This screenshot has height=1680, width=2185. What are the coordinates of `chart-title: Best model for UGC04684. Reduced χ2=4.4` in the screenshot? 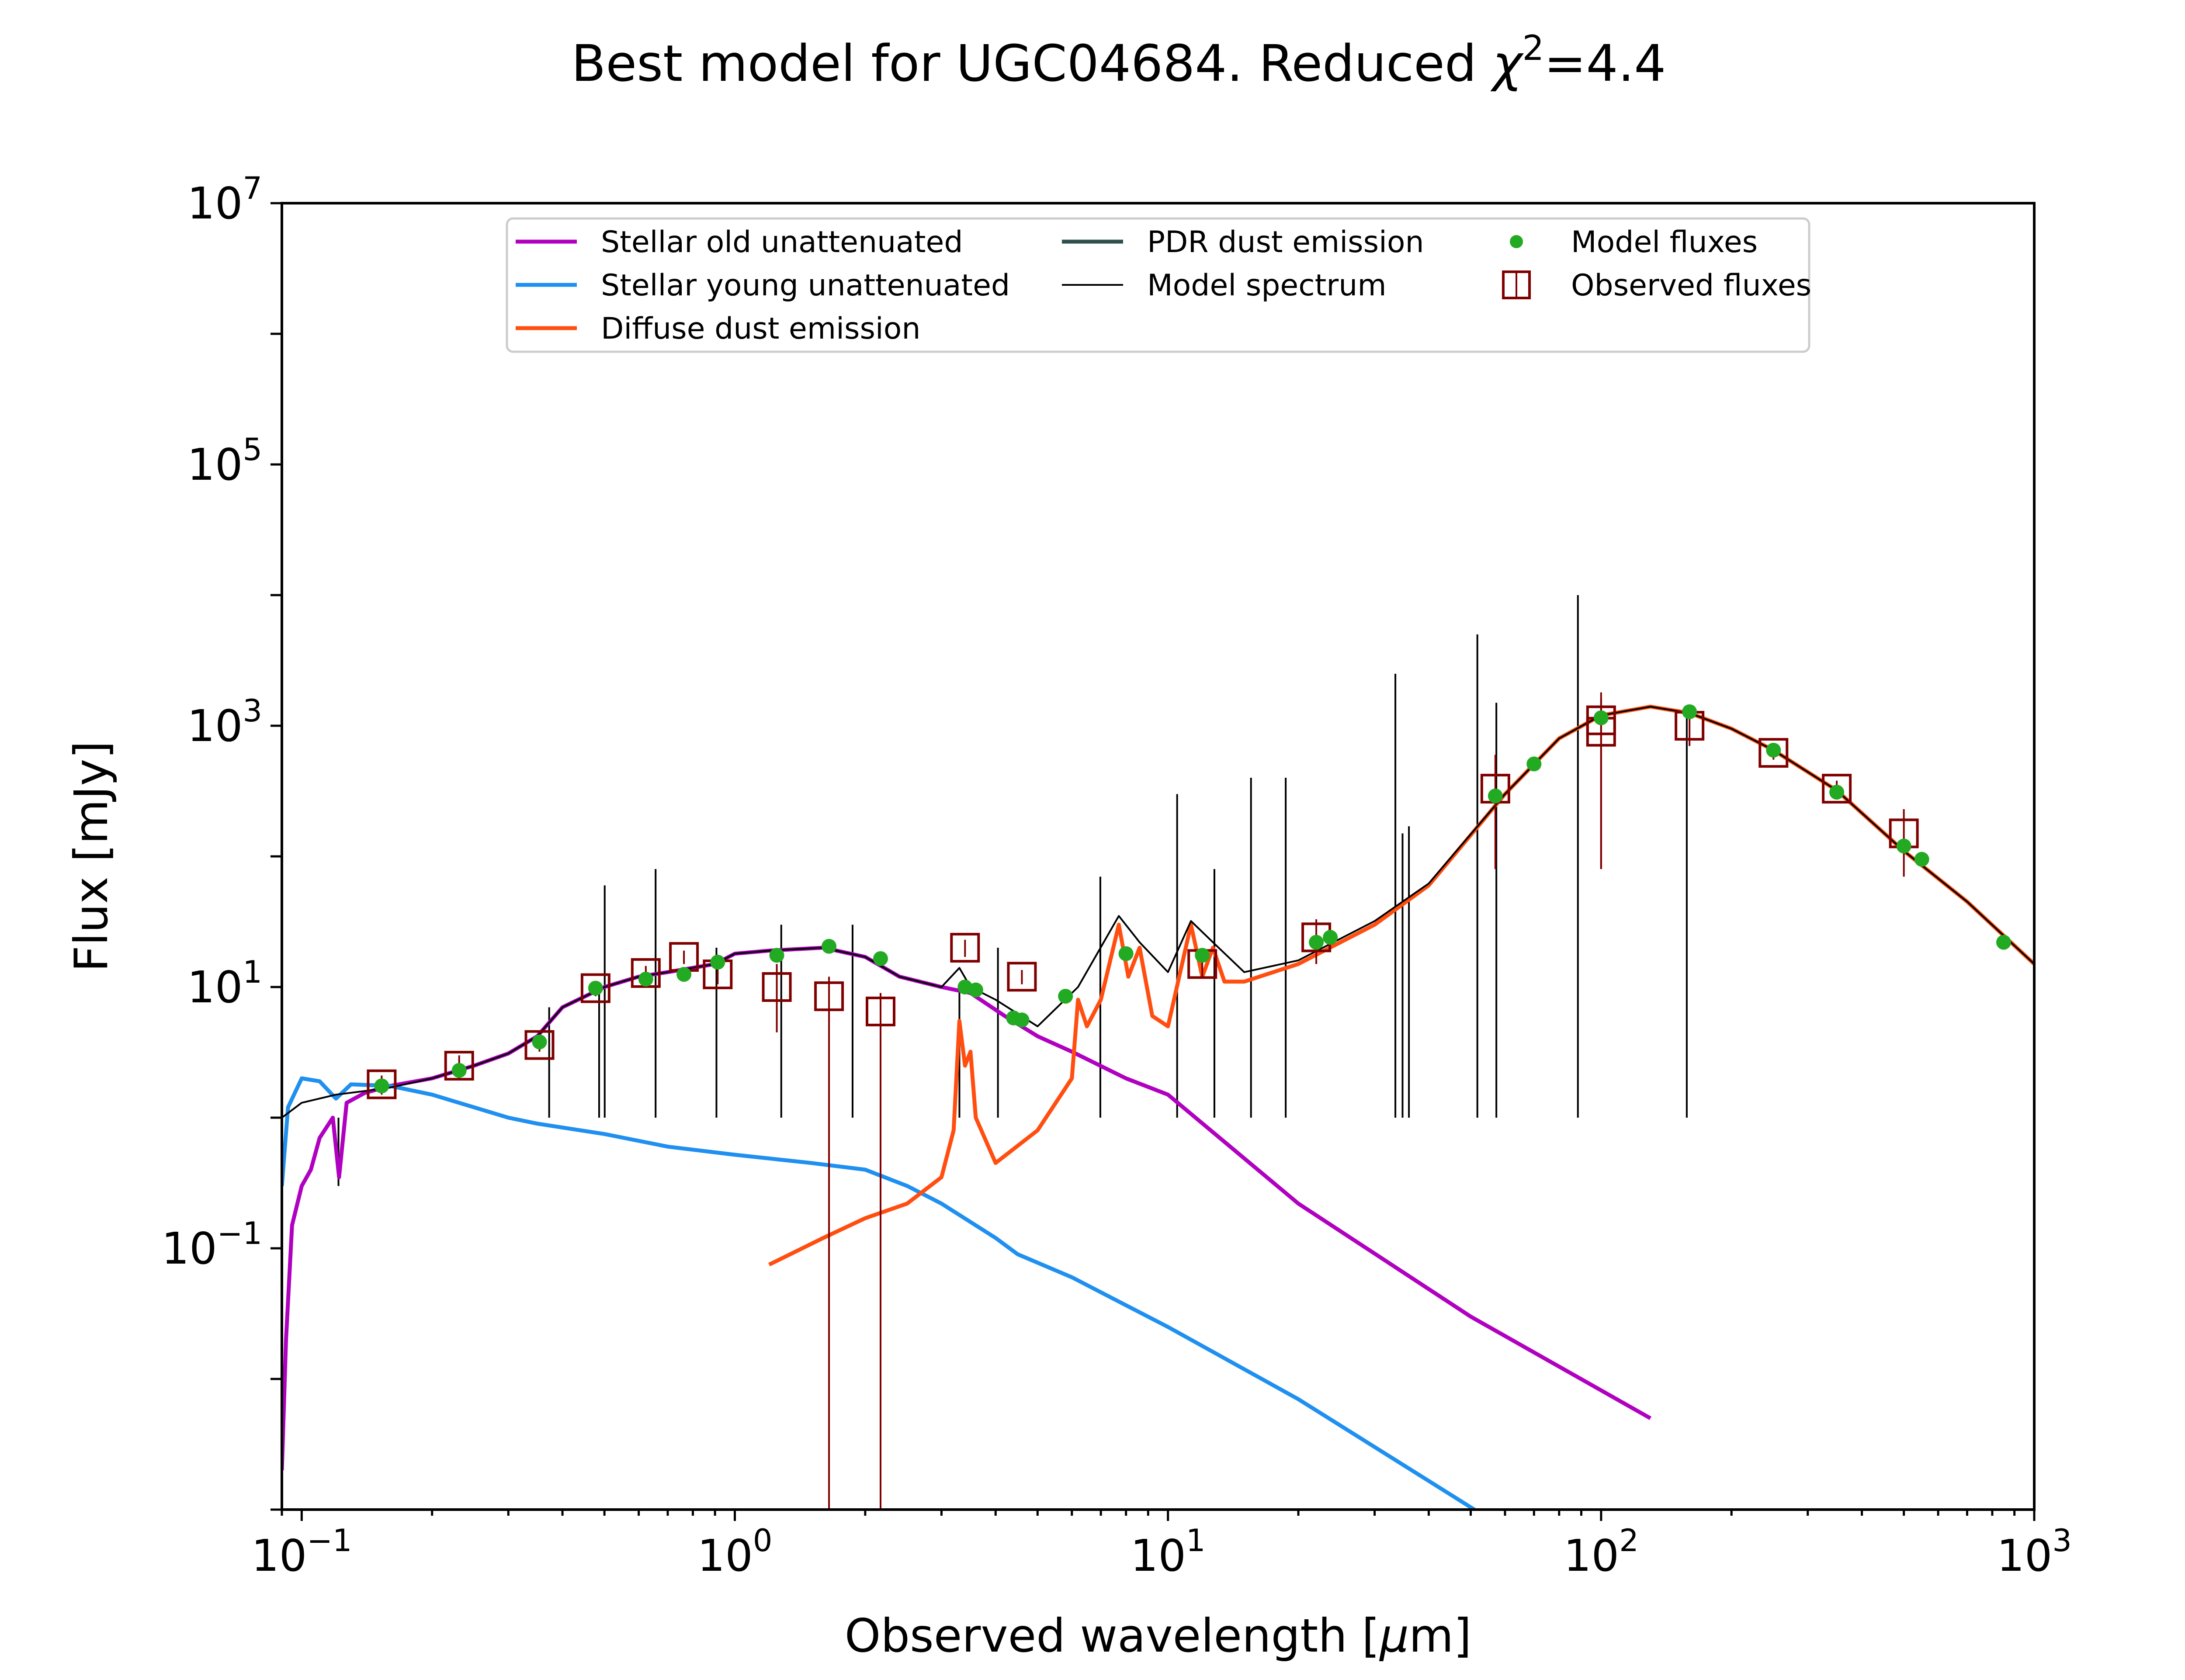 It's located at (1119, 61).